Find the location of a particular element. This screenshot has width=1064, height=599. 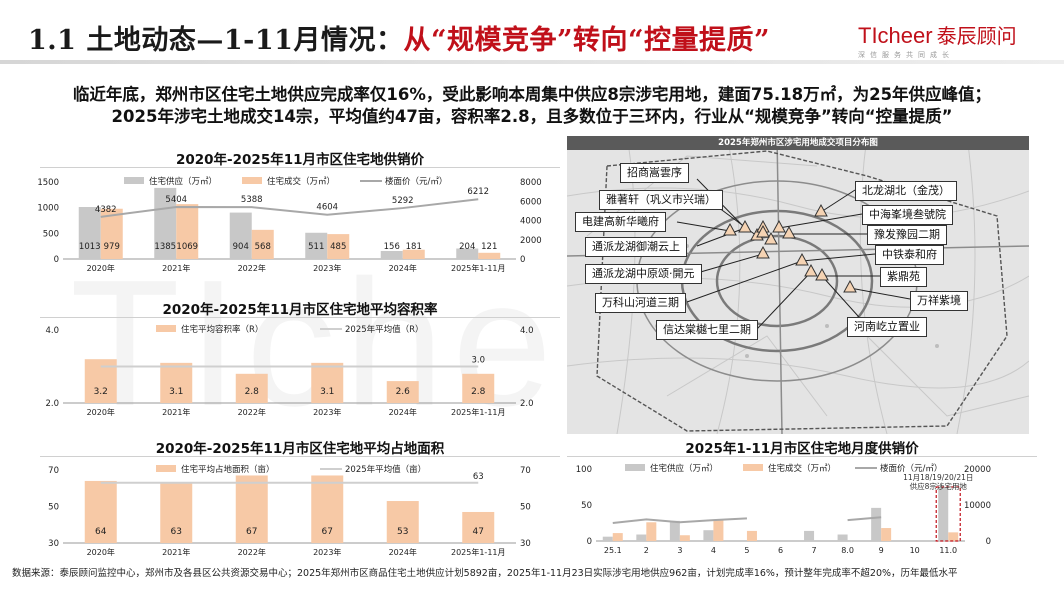

bar-label-deal: 121 is located at coordinates (489, 247).